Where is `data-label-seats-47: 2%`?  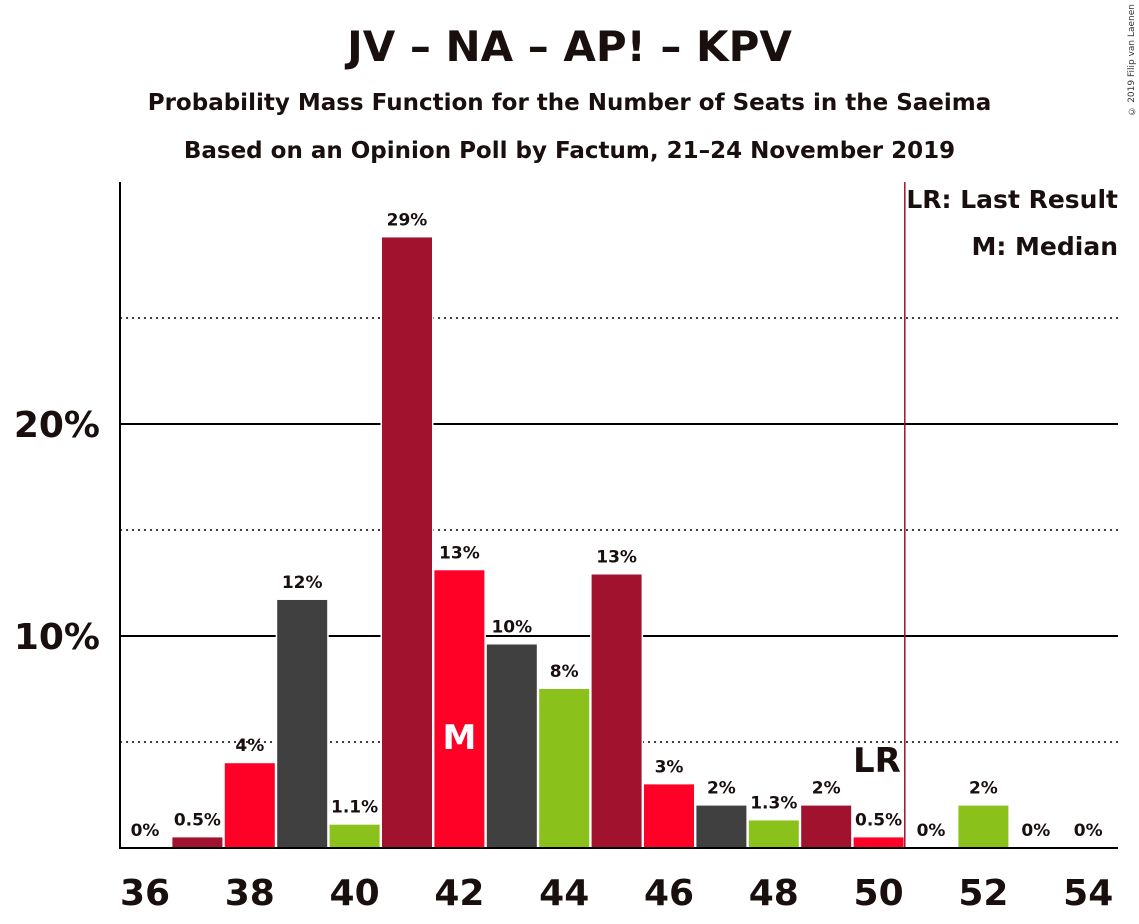 data-label-seats-47: 2% is located at coordinates (721, 789).